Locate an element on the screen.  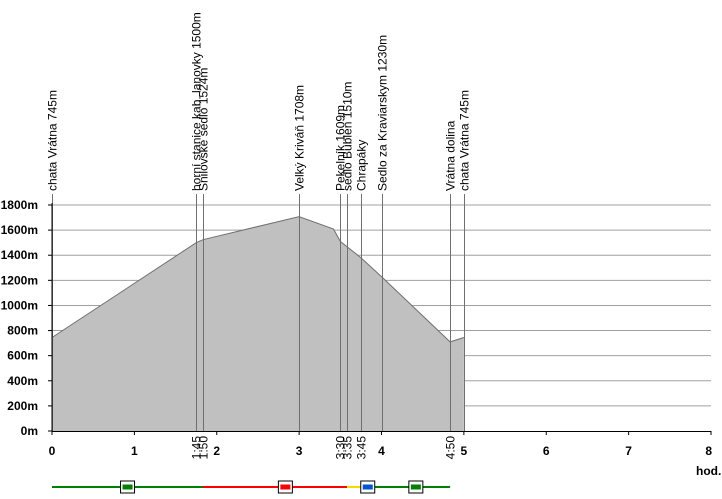
y-tick-label-5: 1000m is located at coordinates (19, 305).